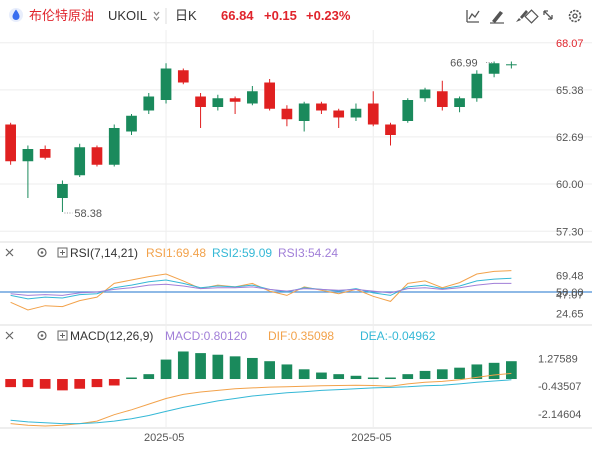  I want to click on fill-icon, so click(531, 16).